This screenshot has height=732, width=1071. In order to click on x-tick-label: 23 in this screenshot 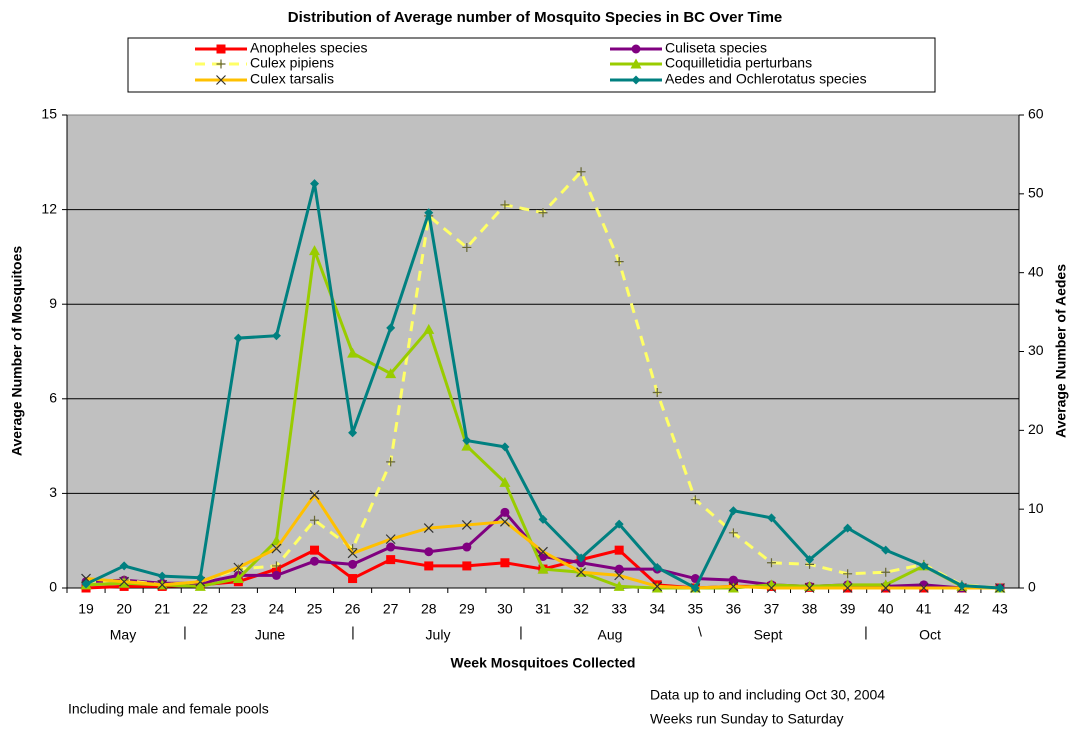, I will do `click(239, 609)`.